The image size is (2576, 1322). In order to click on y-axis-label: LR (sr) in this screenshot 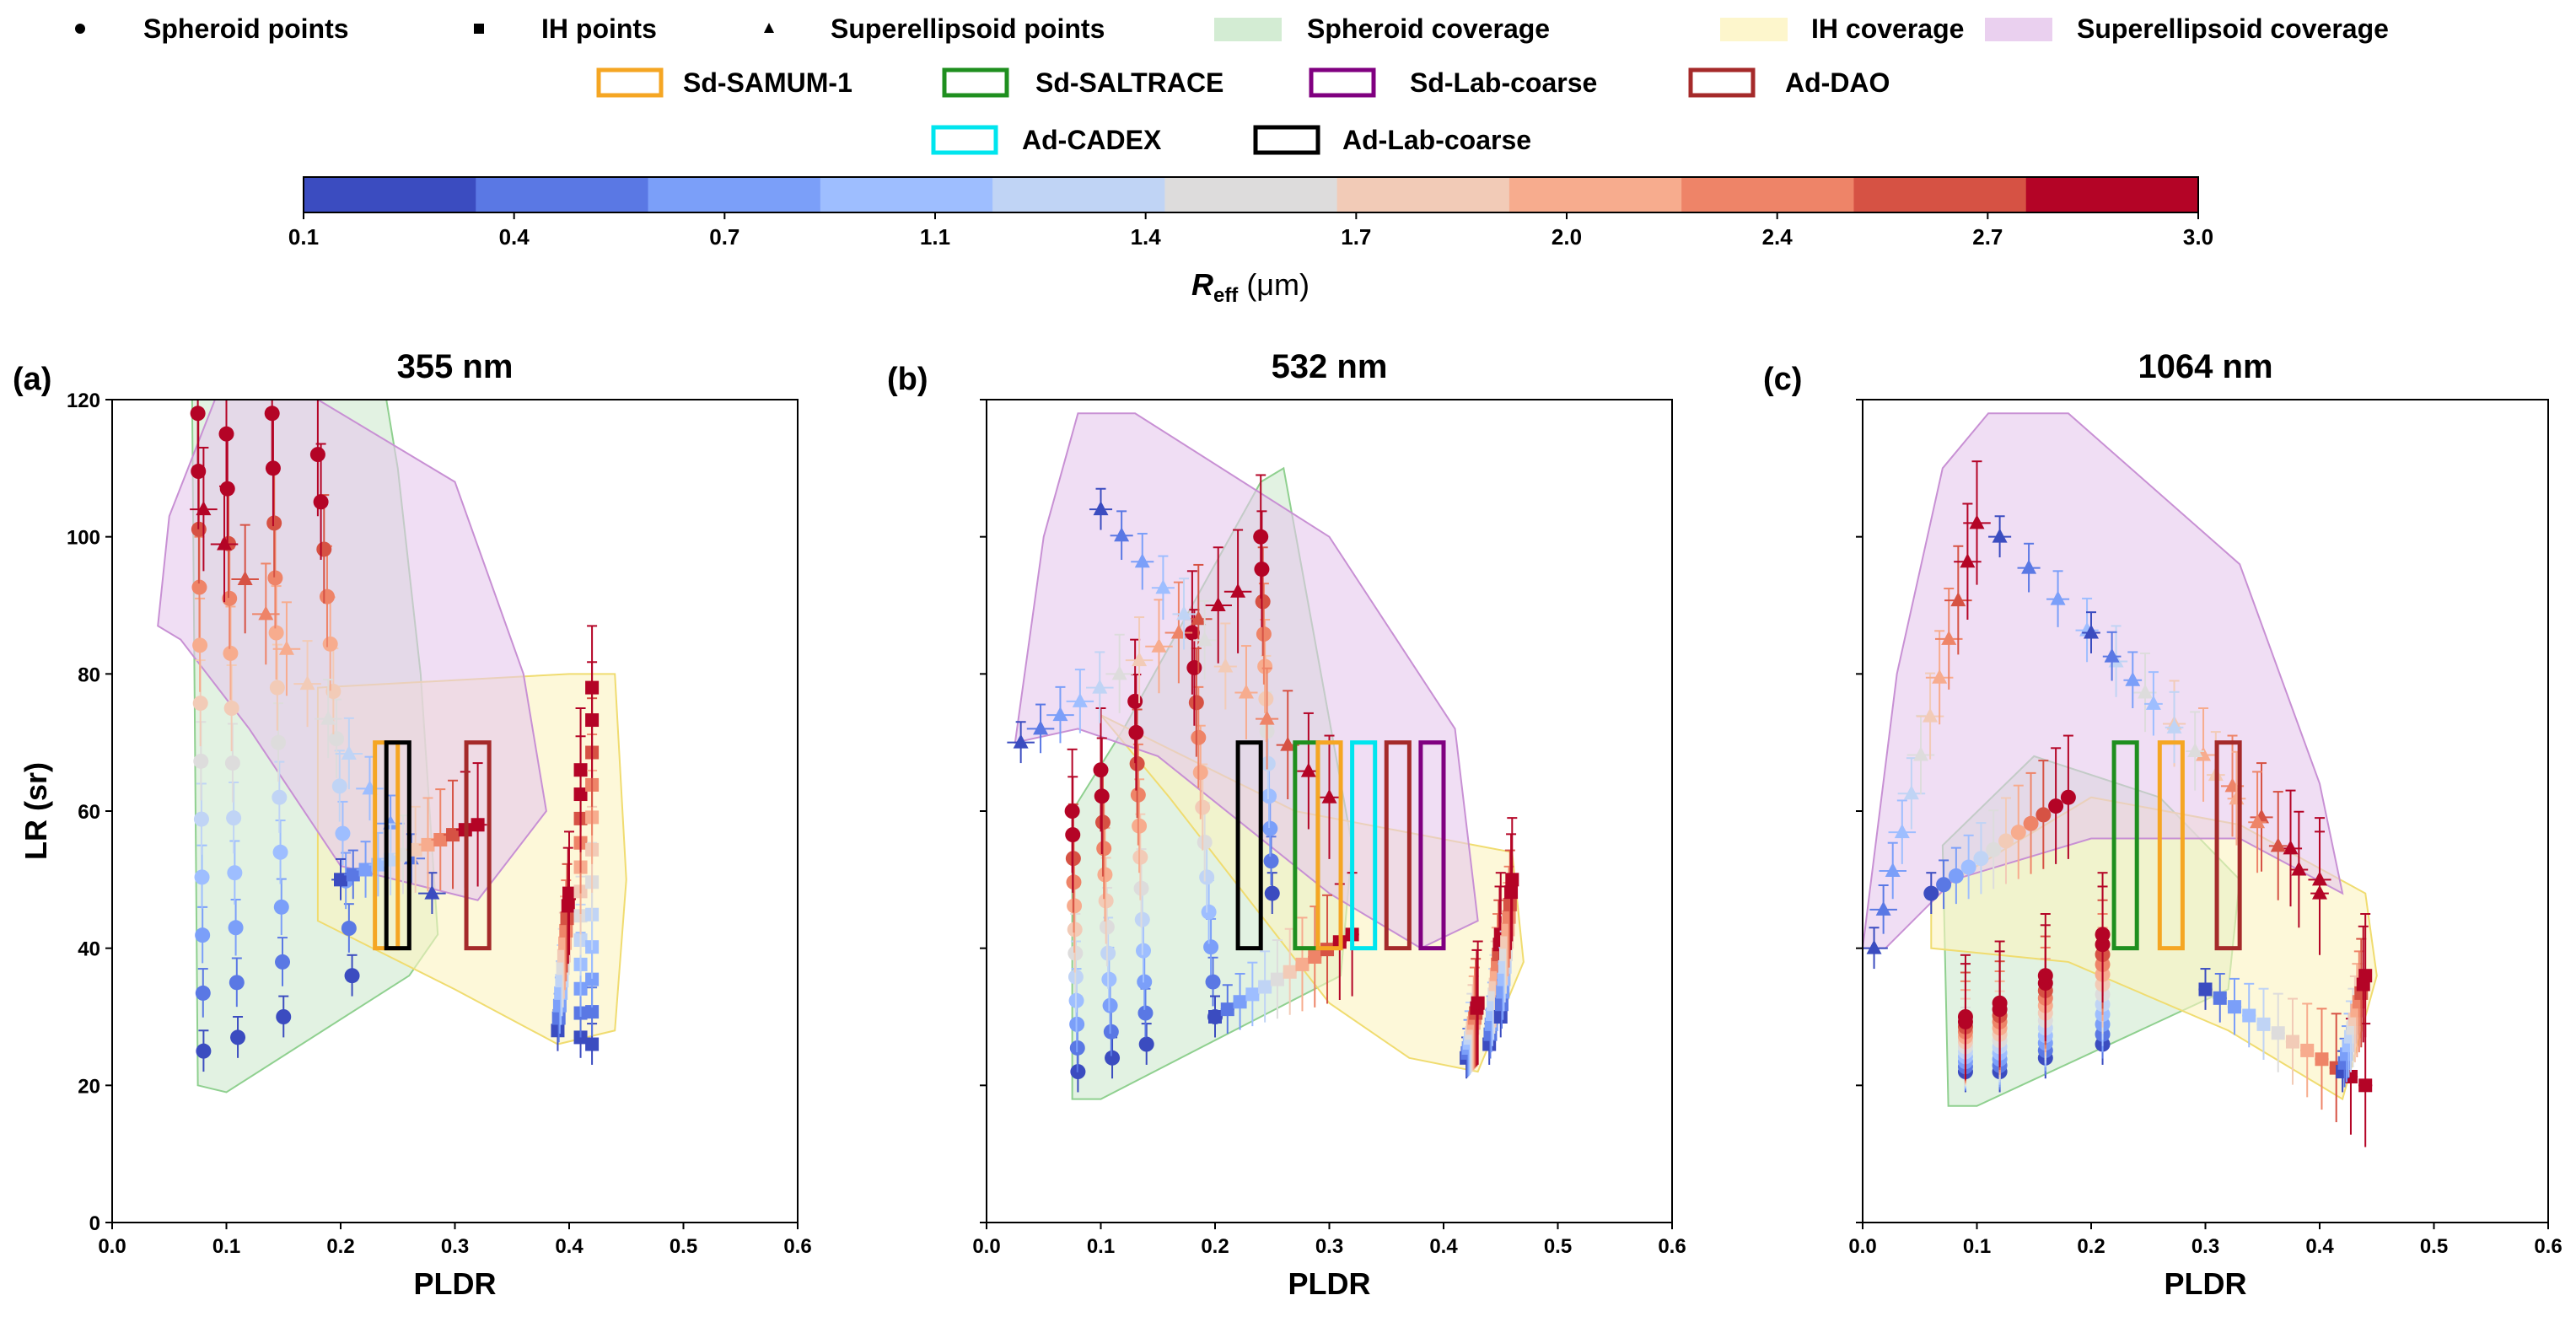, I will do `click(36, 811)`.